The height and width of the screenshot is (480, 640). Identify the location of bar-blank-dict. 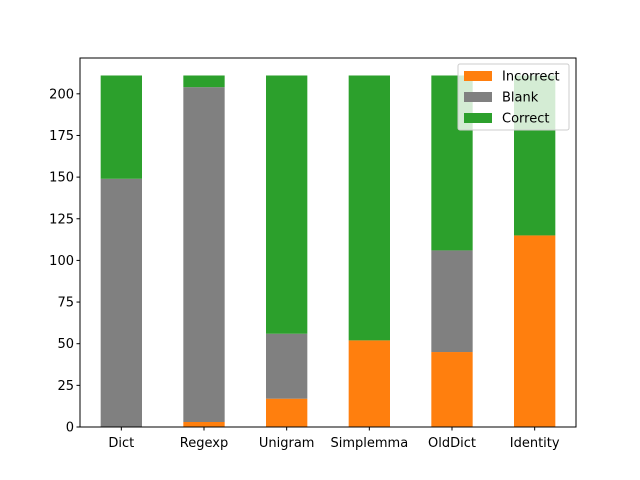
(121, 302).